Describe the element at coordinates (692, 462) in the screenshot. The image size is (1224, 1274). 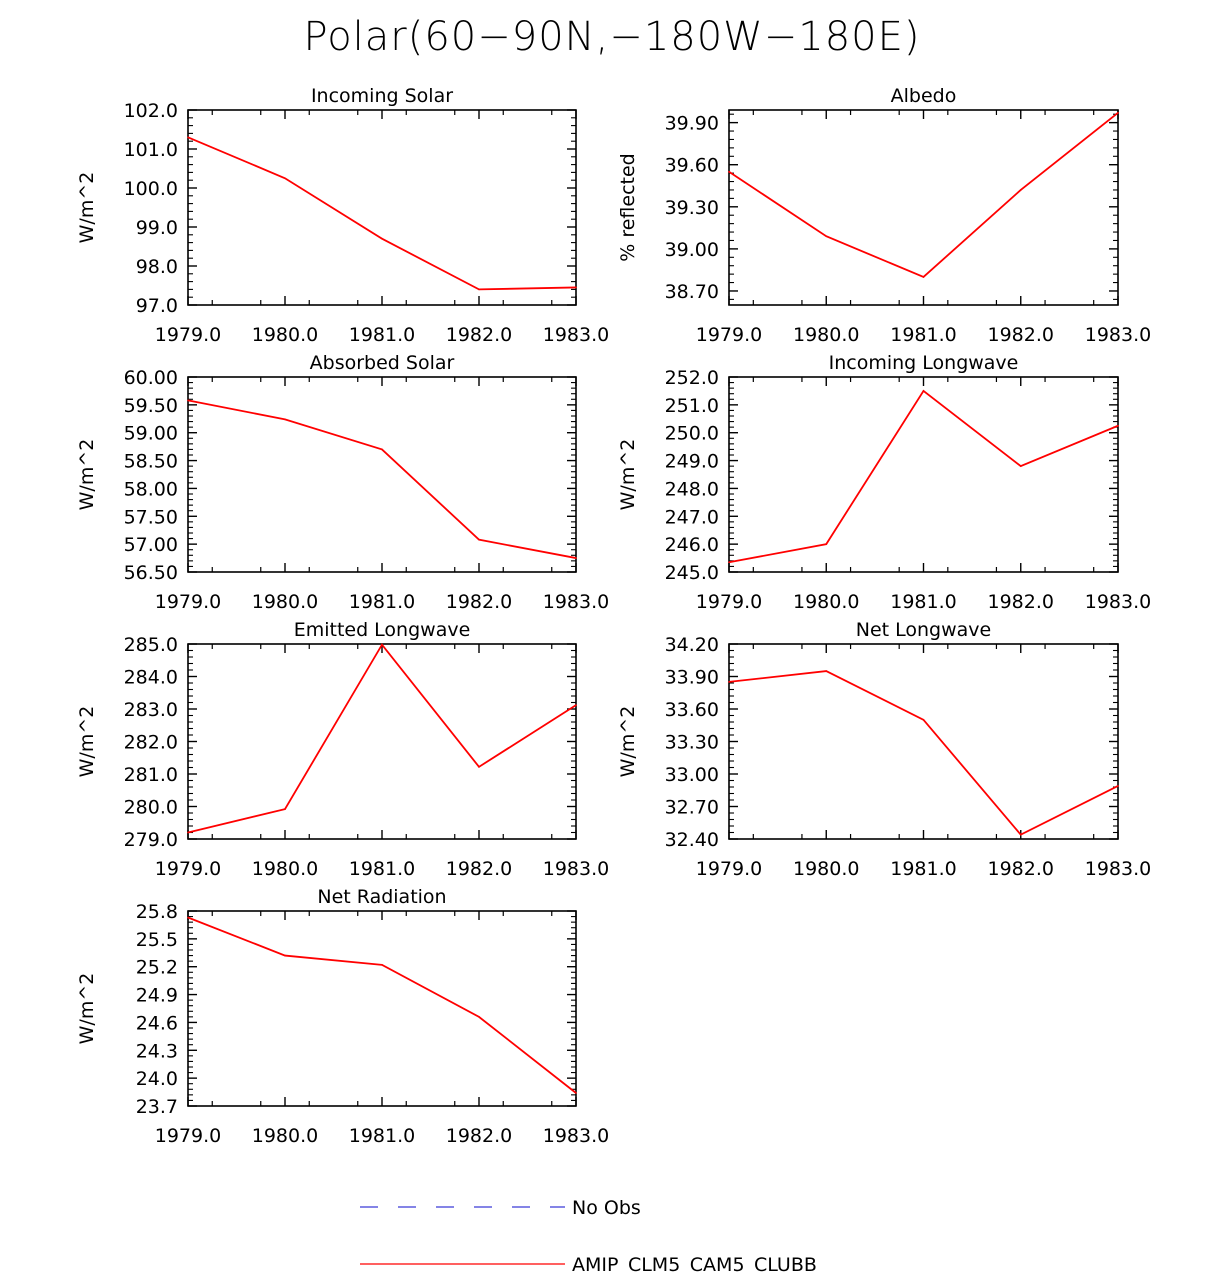
I see `y-tick-label: 249.0` at that location.